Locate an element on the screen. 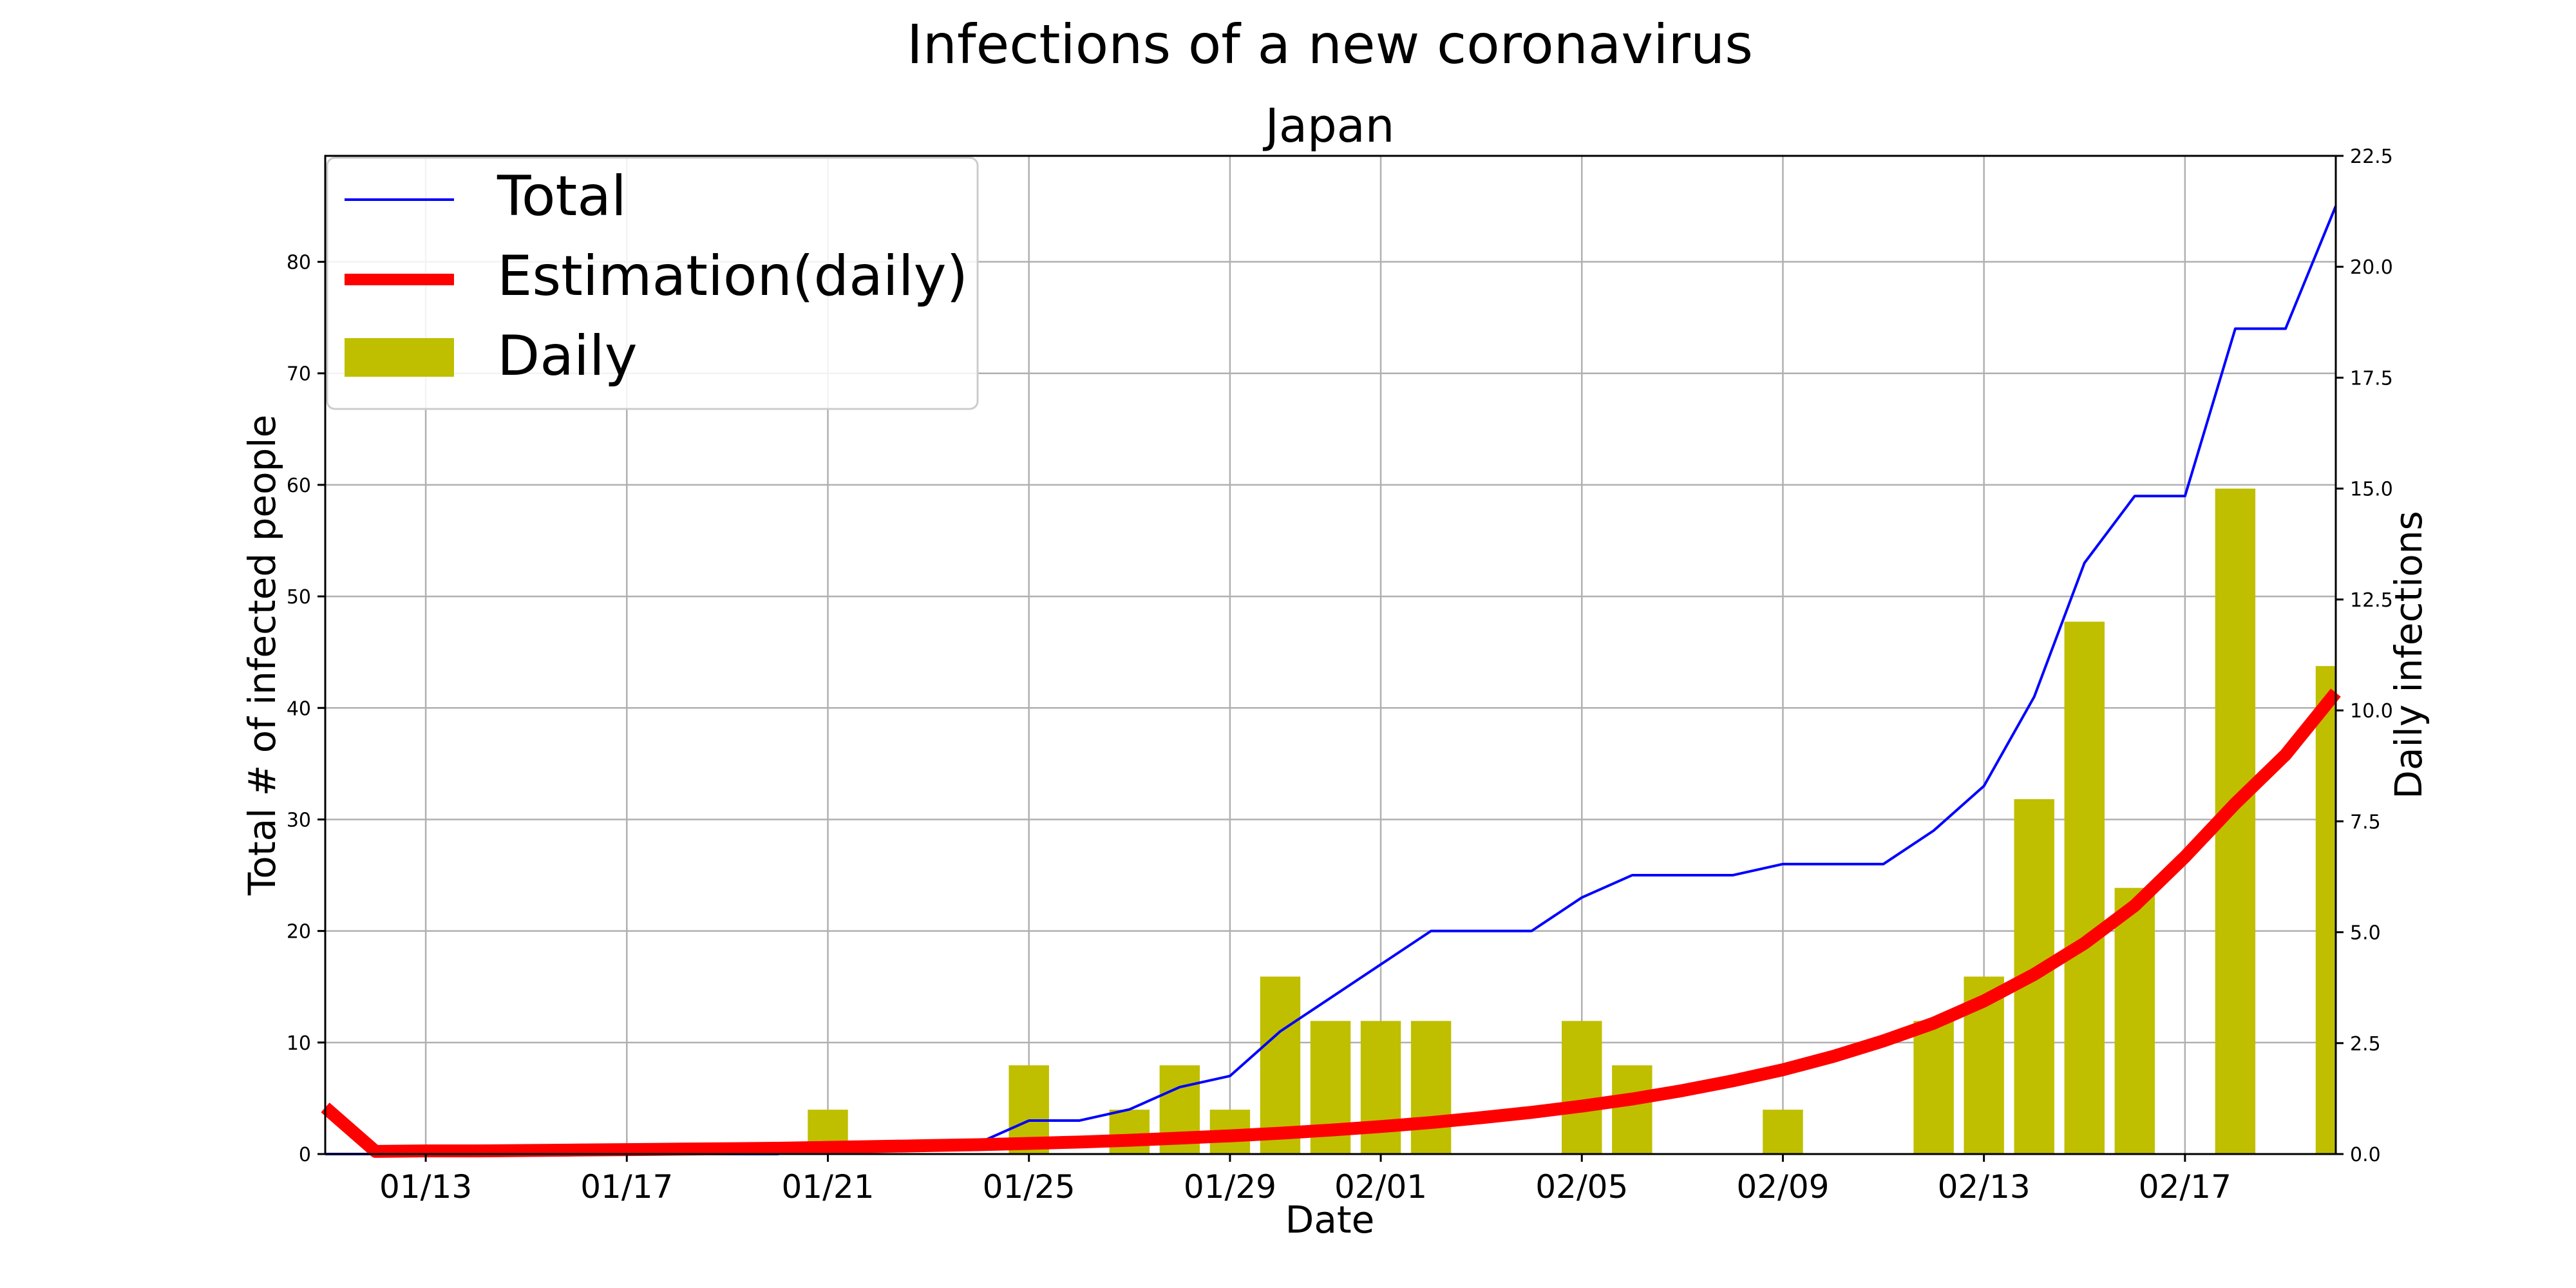 Image resolution: width=2576 pixels, height=1288 pixels. right-tick-label: 20.0 is located at coordinates (2371, 267).